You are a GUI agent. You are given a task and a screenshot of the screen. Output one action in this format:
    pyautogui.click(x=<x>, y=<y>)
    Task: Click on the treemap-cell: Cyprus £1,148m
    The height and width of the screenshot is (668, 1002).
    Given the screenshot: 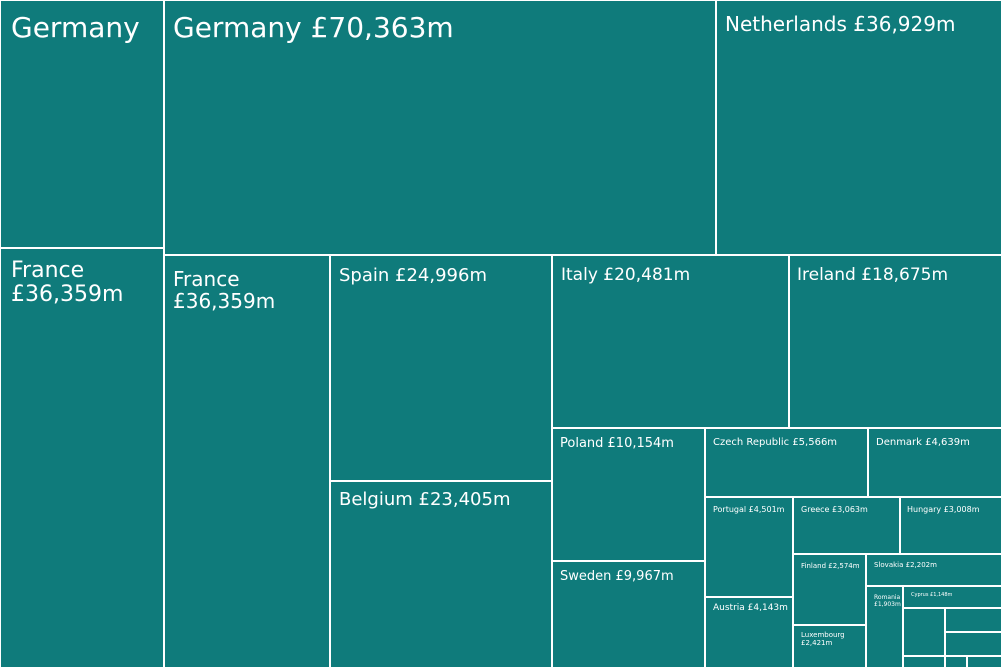 What is the action you would take?
    pyautogui.click(x=952, y=597)
    